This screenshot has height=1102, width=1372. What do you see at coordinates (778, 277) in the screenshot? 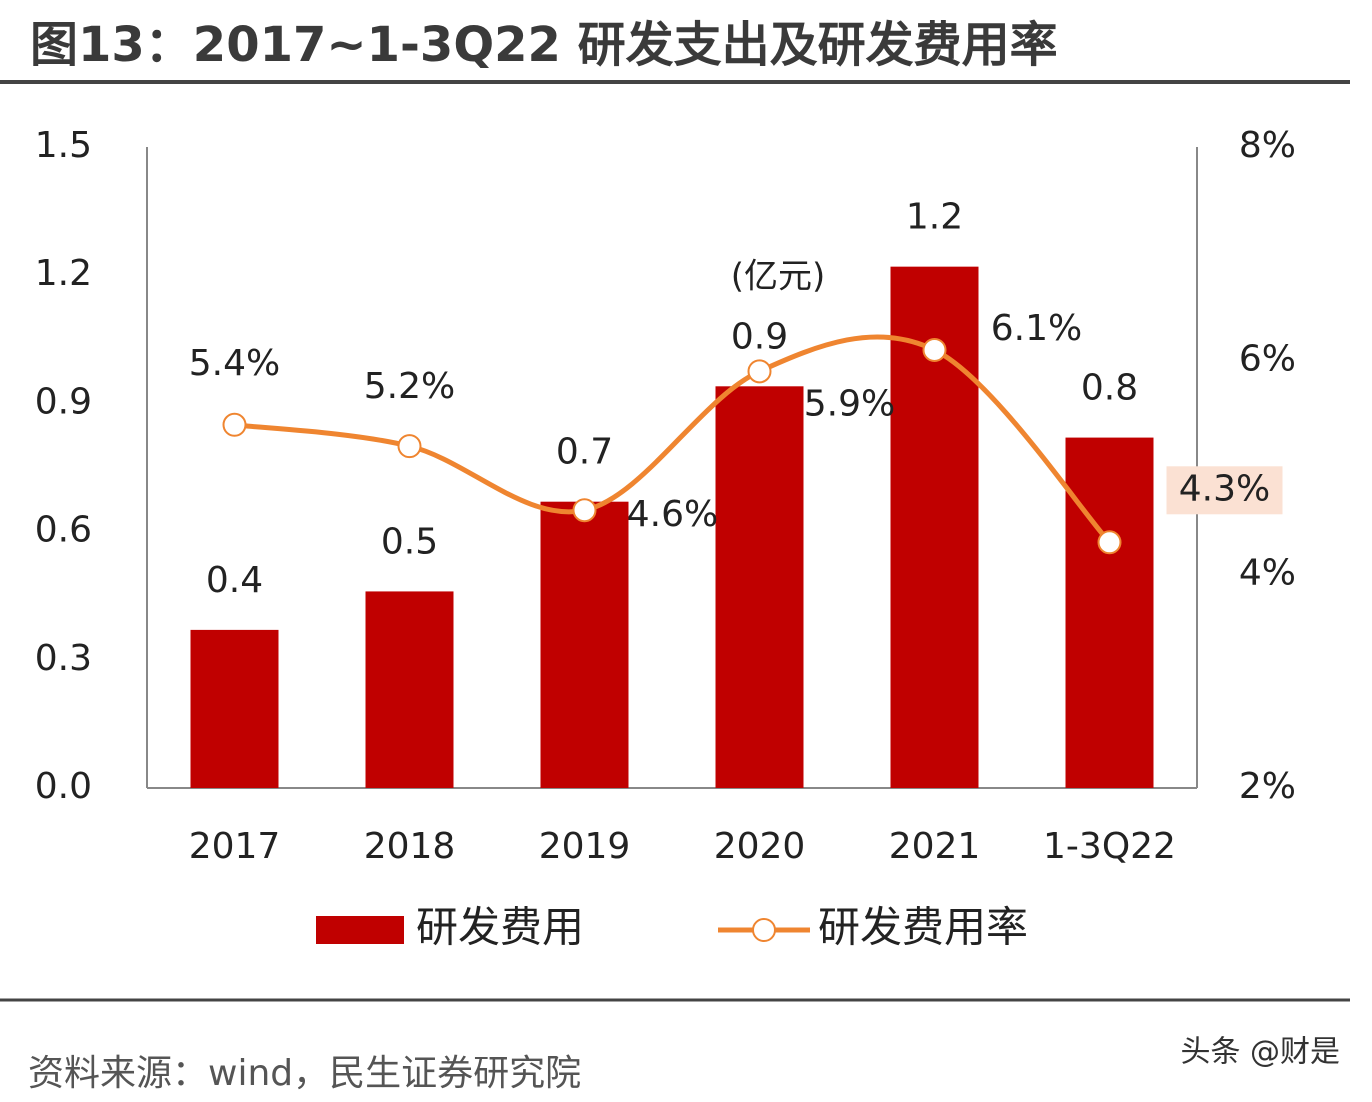
I see `unit-label: (亿元)` at bounding box center [778, 277].